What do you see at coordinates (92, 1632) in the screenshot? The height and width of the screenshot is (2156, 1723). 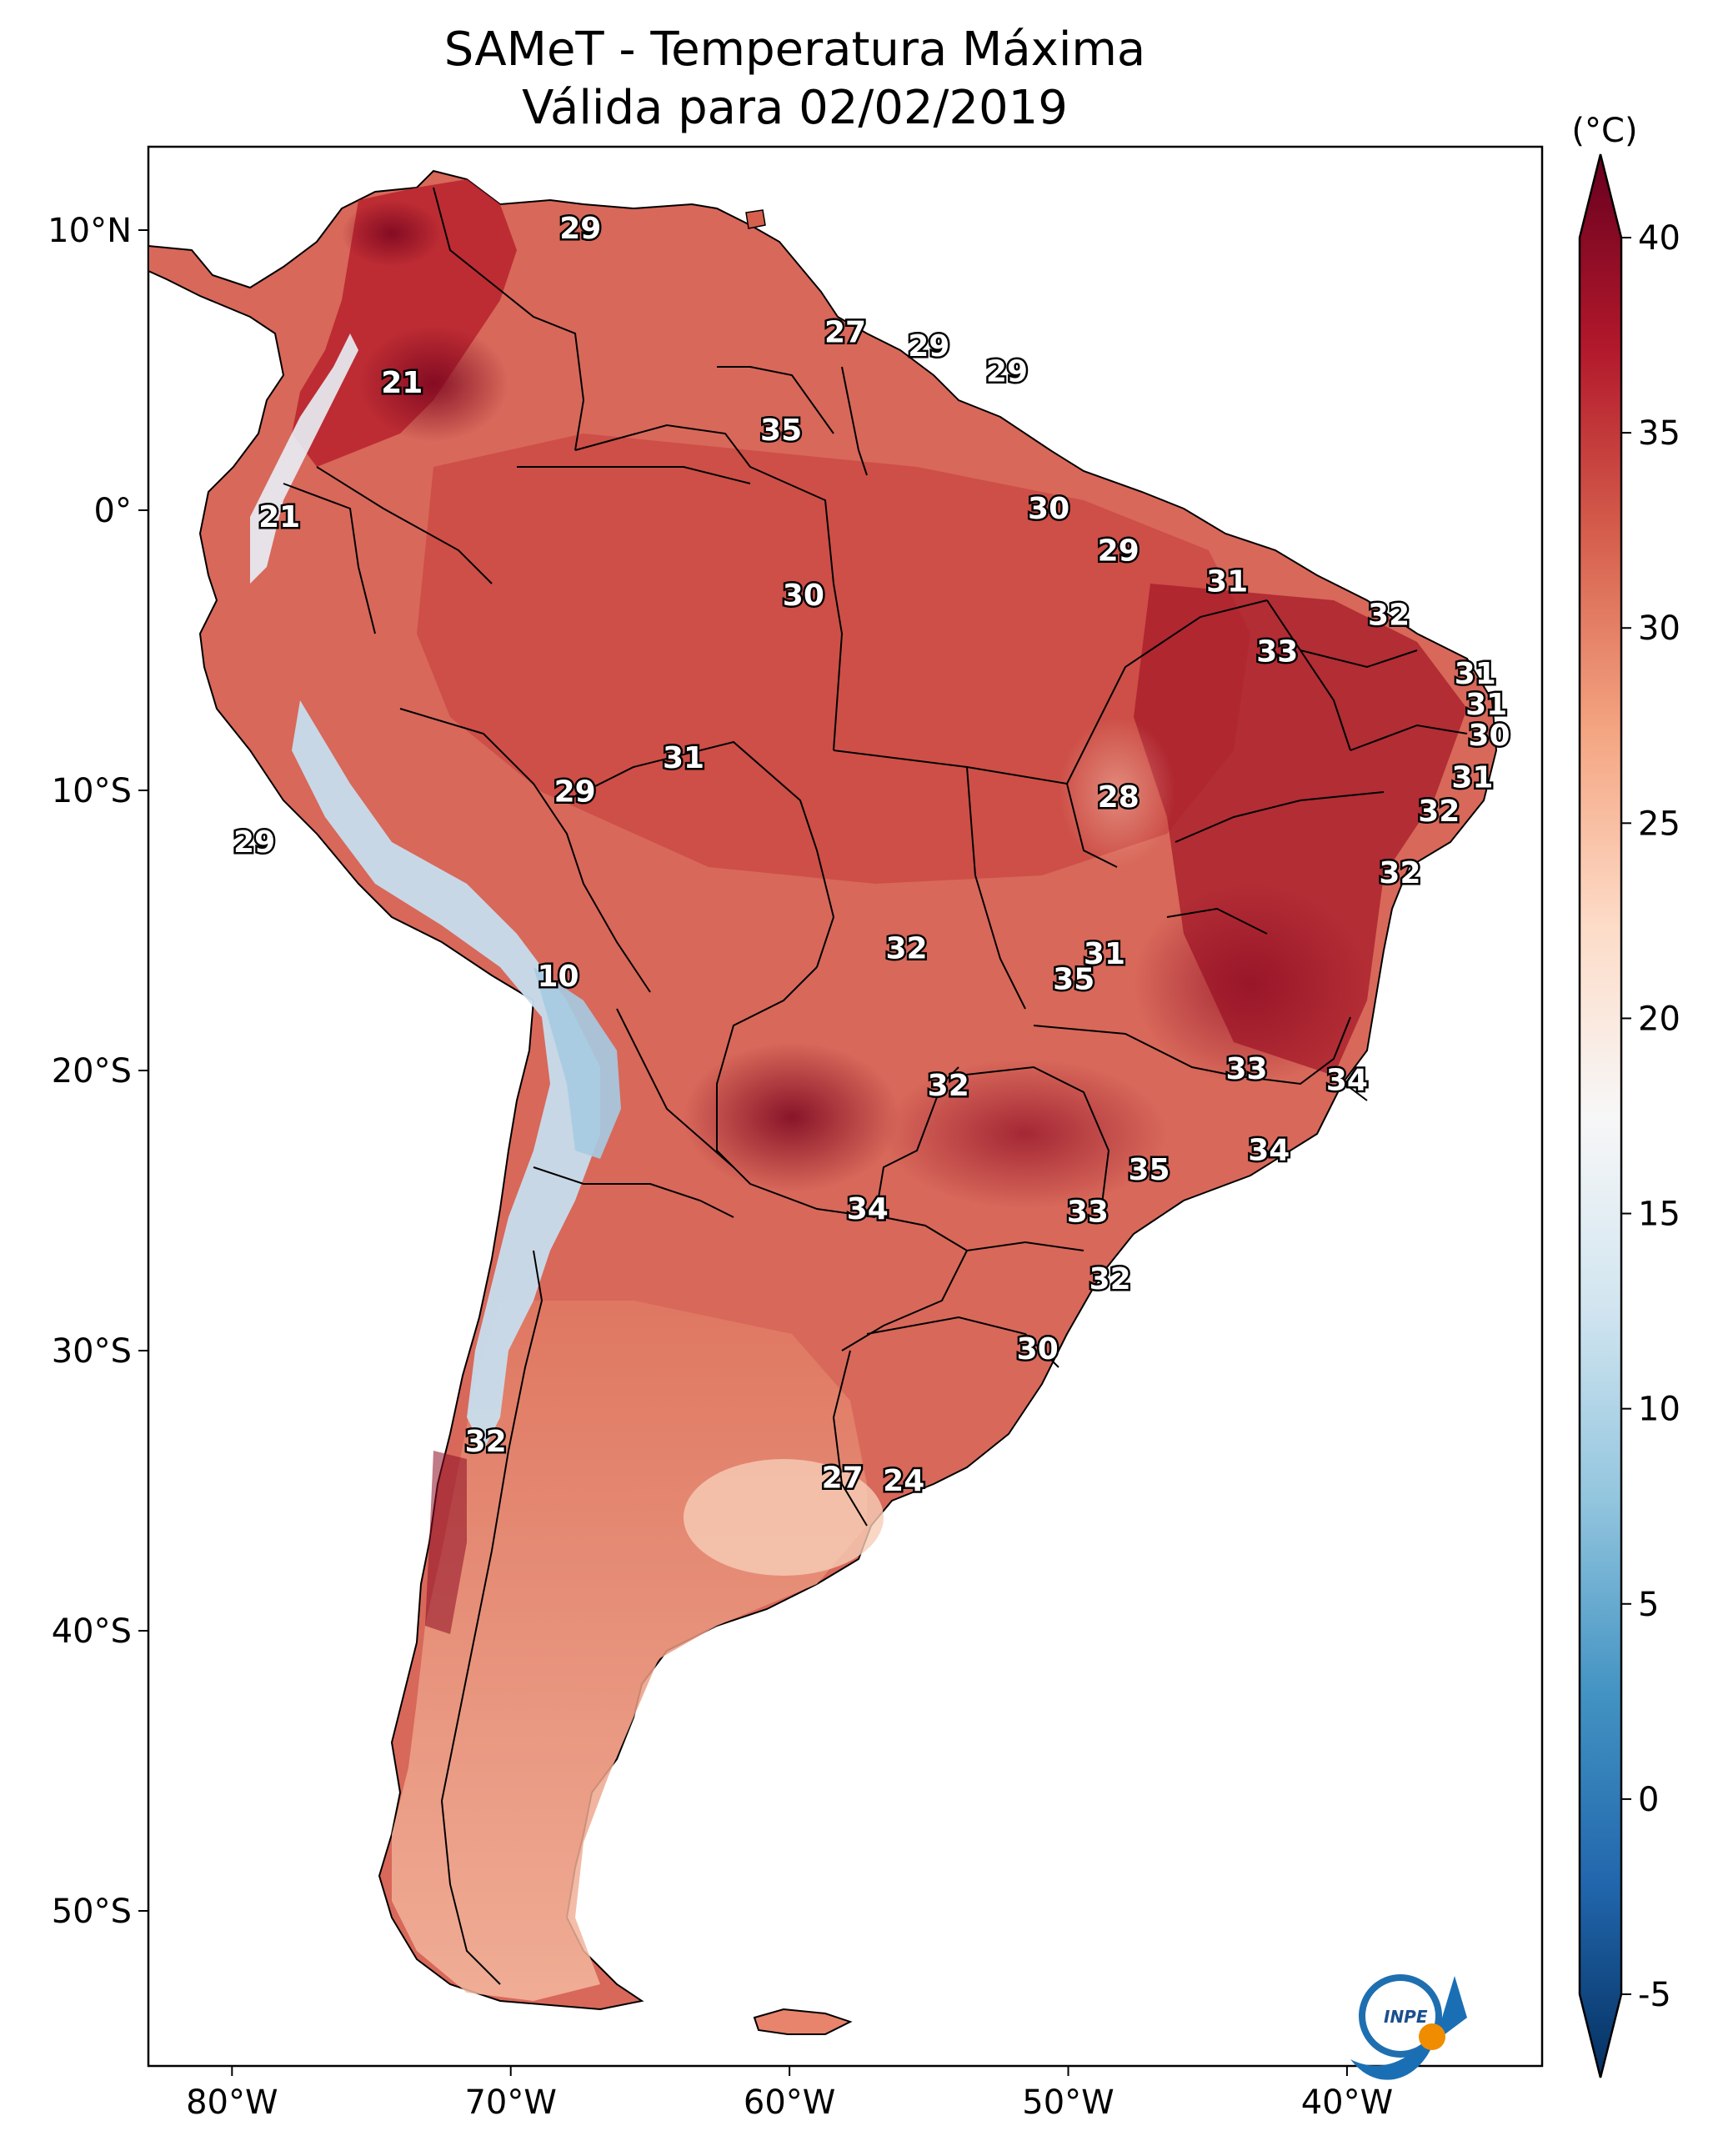 I see `lat-tick-label: 40°S` at bounding box center [92, 1632].